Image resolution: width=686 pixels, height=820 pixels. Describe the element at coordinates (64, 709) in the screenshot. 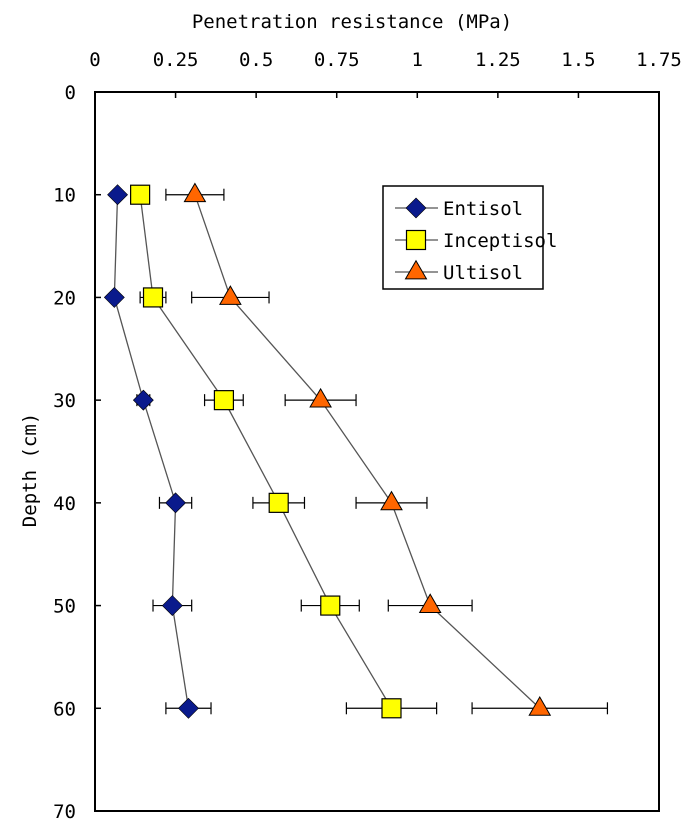

I see `y-tick-label: 60` at that location.